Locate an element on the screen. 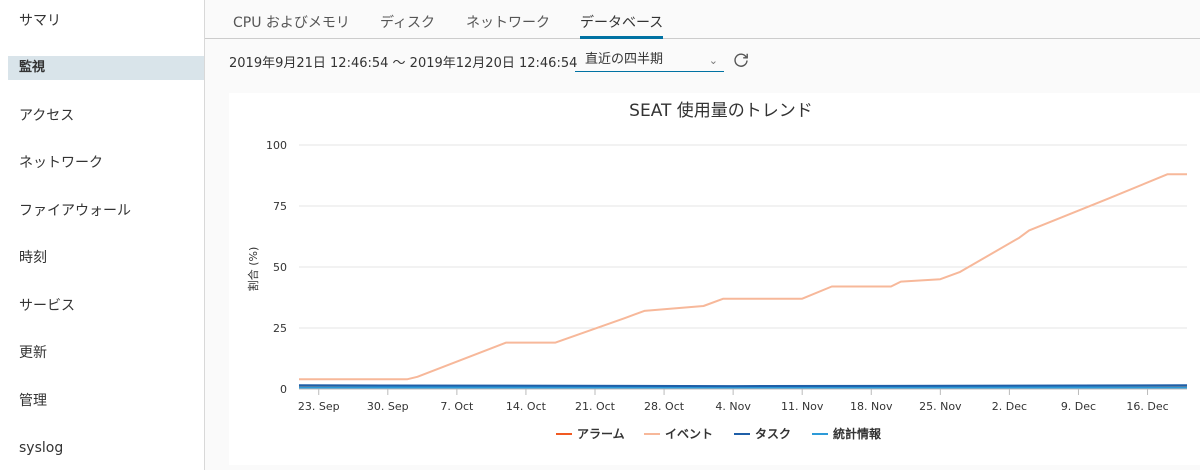 The width and height of the screenshot is (1200, 470). x-tick-label: 7. Oct is located at coordinates (457, 406).